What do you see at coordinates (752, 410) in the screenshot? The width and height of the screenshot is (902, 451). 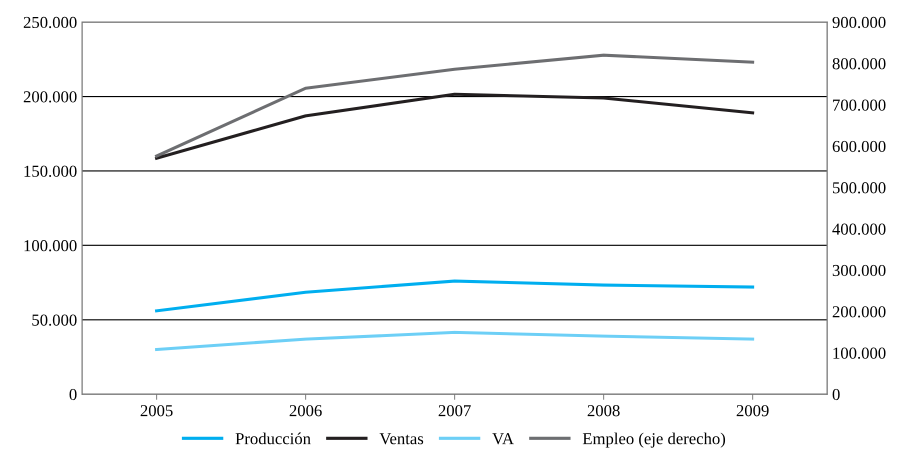 I see `x-tick-label: 2009` at bounding box center [752, 410].